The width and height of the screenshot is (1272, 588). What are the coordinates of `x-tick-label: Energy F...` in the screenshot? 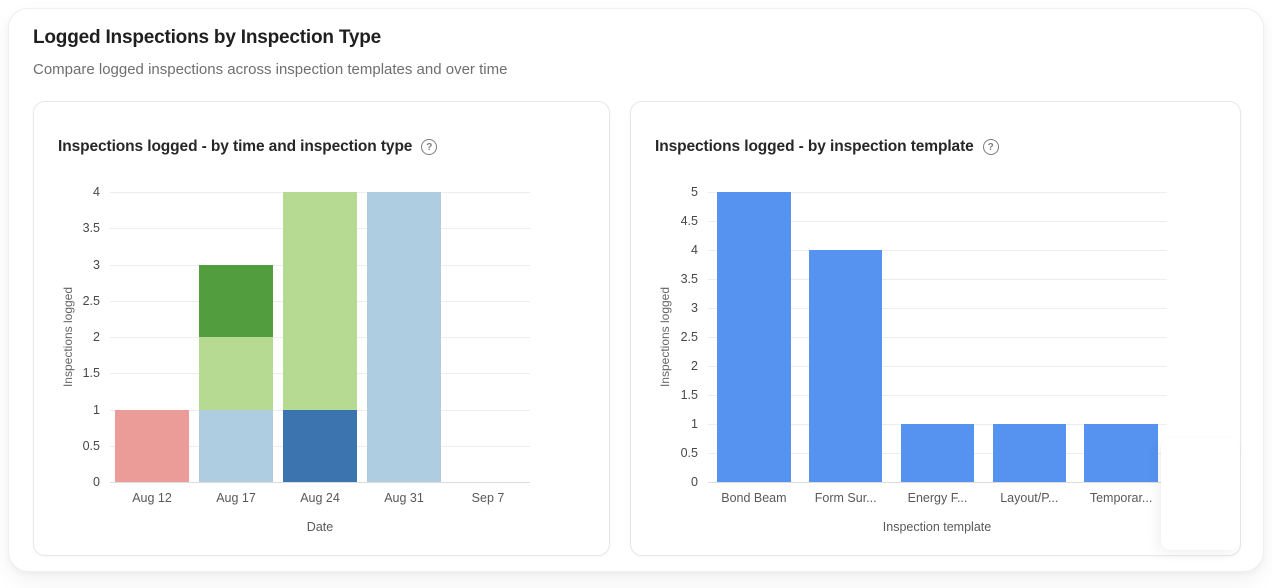 It's located at (937, 498).